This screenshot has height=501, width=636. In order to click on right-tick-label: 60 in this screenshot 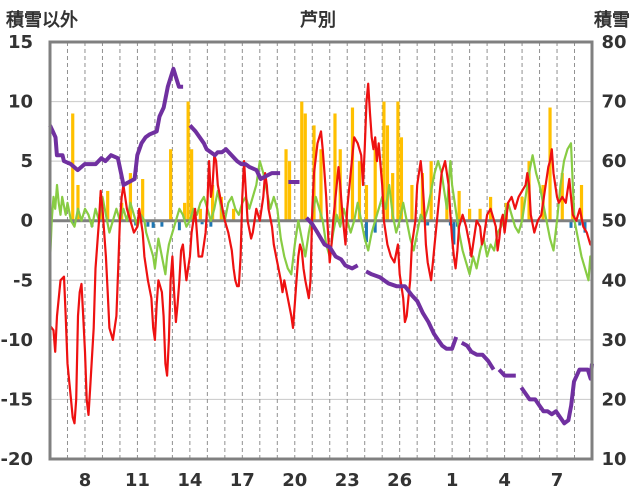, I will do `click(613, 161)`.